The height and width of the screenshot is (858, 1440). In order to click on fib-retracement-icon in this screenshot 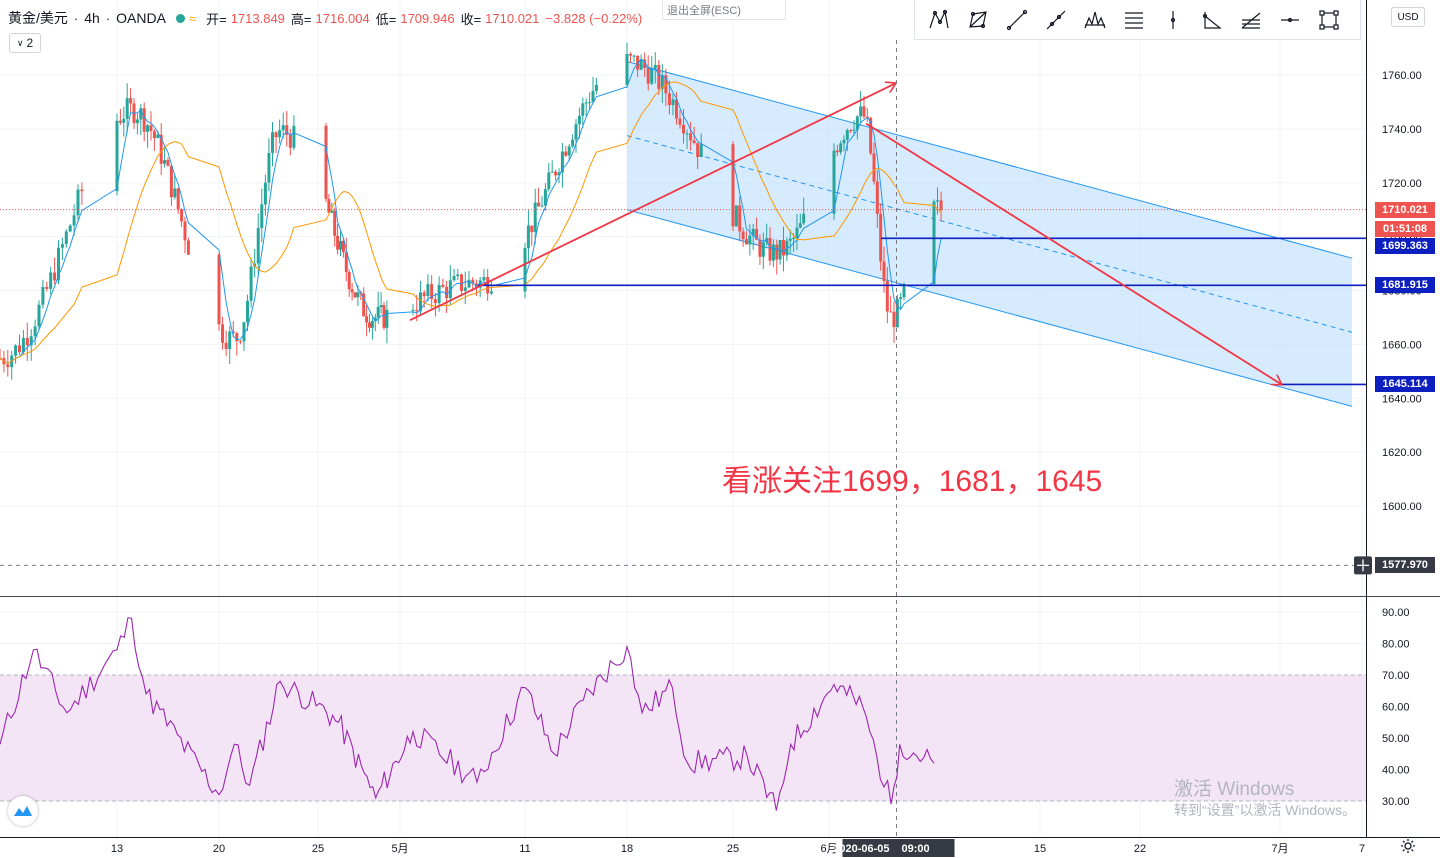, I will do `click(1134, 20)`.